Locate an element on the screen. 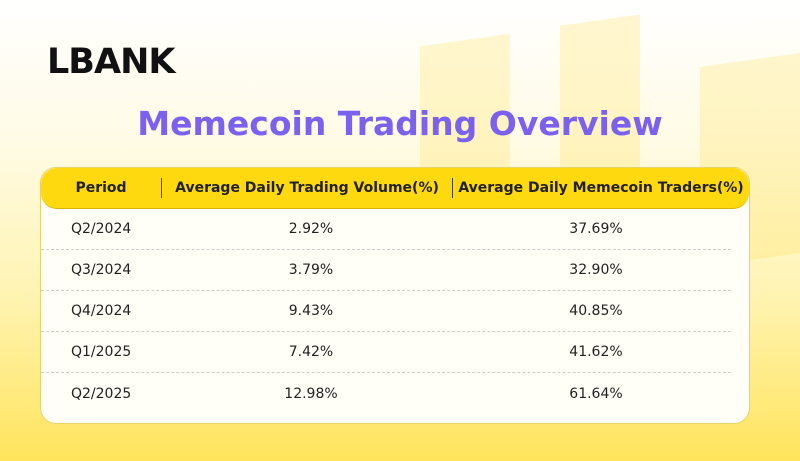 The image size is (800, 461). cell-period: Q2/2024 is located at coordinates (101, 229).